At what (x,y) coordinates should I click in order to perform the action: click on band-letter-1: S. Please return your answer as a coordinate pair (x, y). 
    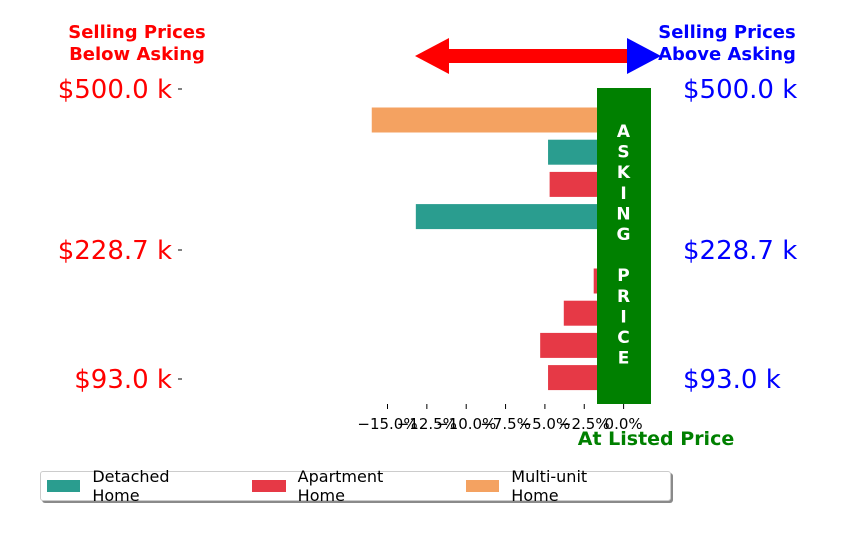
    Looking at the image, I should click on (623, 153).